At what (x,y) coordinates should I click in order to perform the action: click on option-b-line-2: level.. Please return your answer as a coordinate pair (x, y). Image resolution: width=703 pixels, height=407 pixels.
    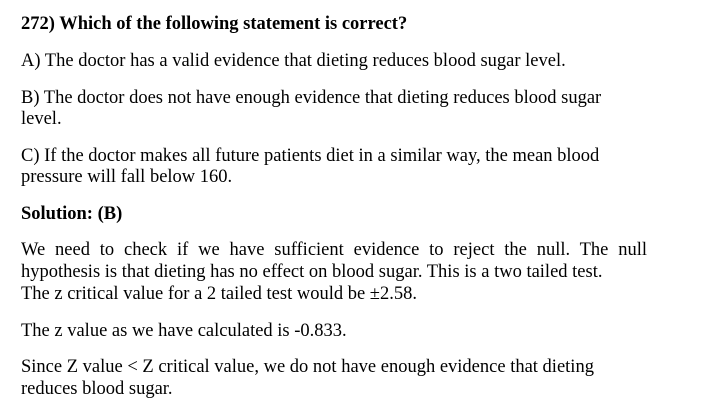
    Looking at the image, I should click on (41, 119).